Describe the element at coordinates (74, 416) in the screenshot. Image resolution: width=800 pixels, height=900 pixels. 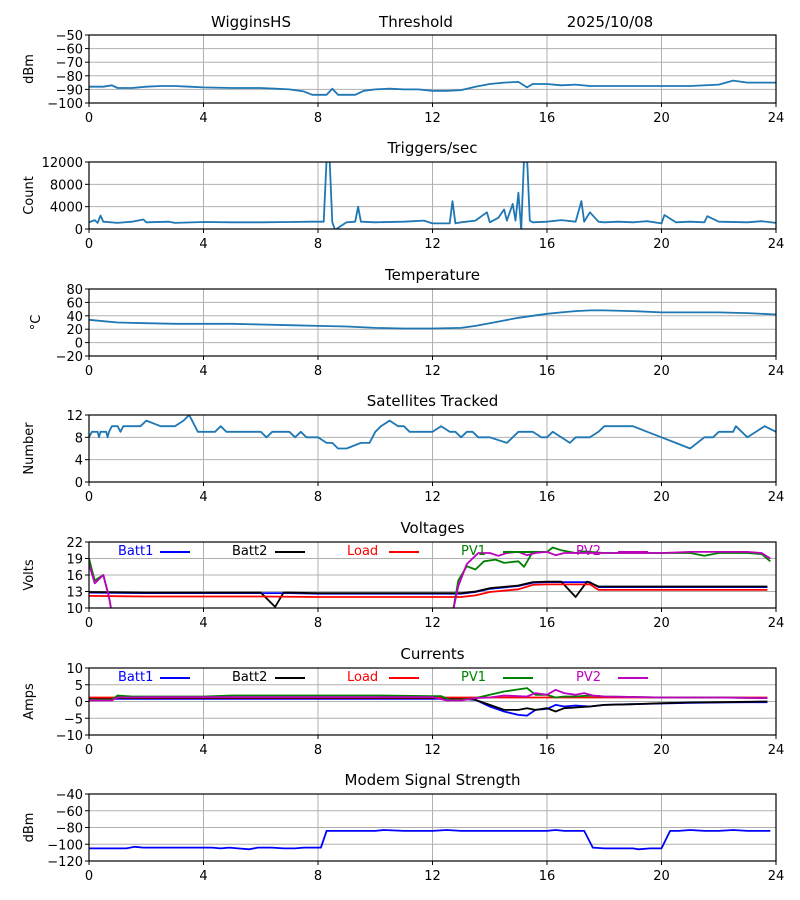
I see `y-tick-label: 12` at that location.